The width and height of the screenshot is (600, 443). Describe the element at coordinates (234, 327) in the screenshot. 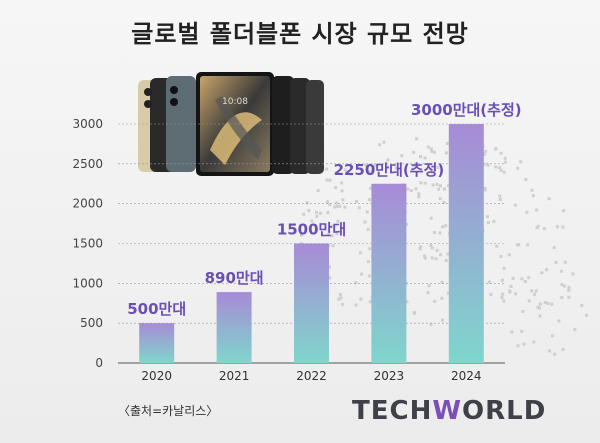

I see `bar-2021` at that location.